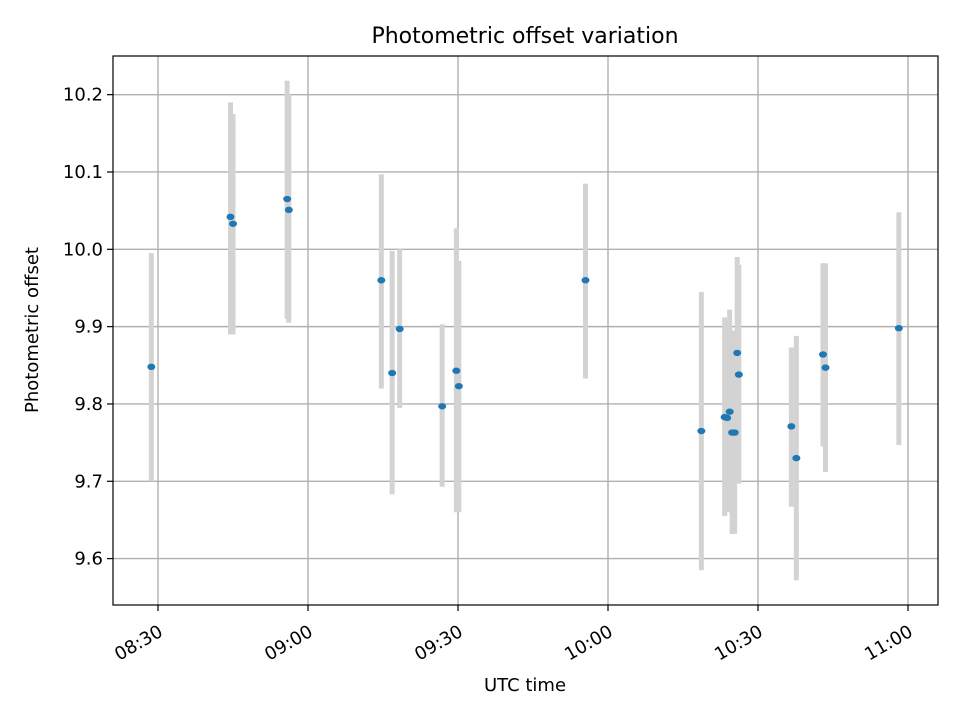  Describe the element at coordinates (83, 95) in the screenshot. I see `y-tick-label: 10.2` at that location.